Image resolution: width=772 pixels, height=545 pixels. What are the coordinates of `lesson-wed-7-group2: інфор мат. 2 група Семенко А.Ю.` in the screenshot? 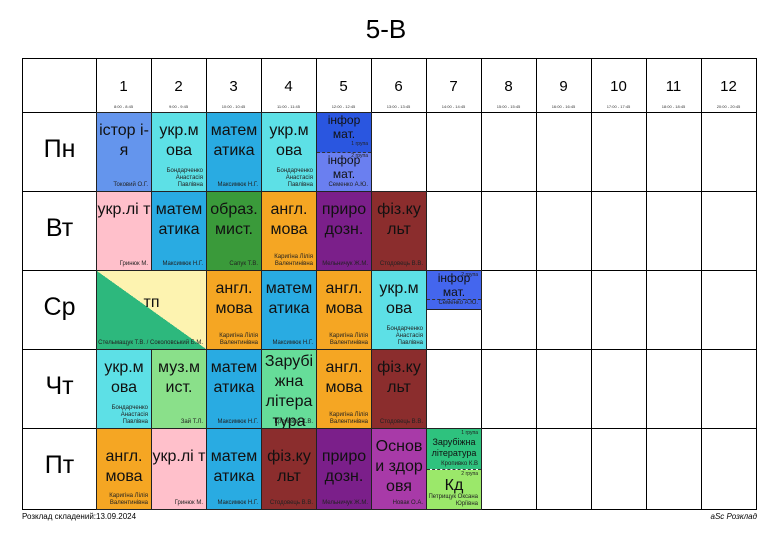 It's located at (454, 290).